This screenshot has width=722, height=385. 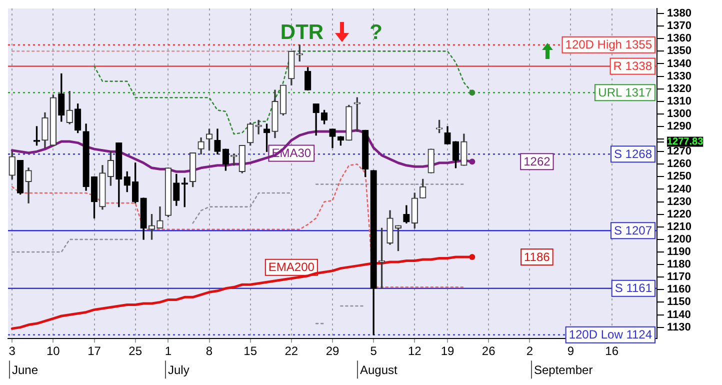 I want to click on y-tick-label: 1180, so click(x=679, y=264).